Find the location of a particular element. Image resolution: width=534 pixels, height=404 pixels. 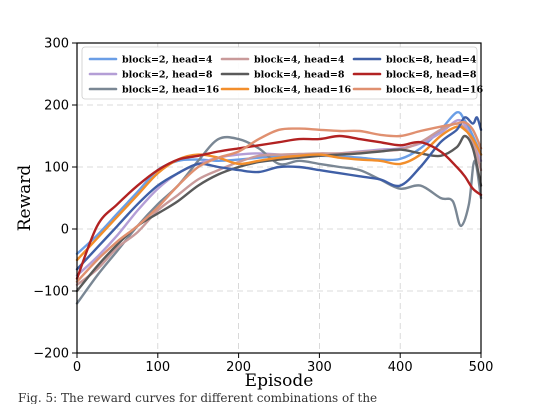

x-tick-label: 200 is located at coordinates (238, 367).